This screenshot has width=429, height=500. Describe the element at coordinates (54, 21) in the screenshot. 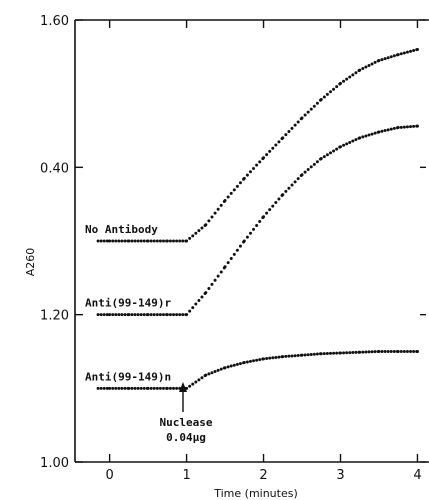

I see `y-tick-label-3: 1.60` at that location.